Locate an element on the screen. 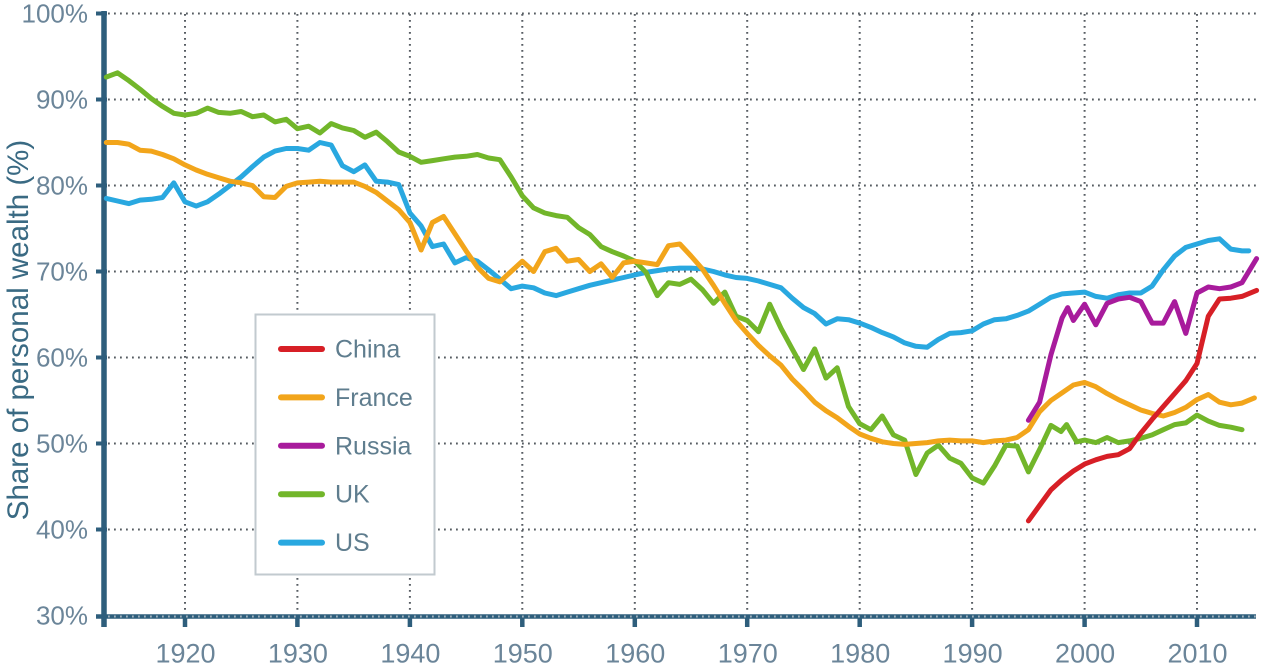 Image resolution: width=1262 pixels, height=668 pixels. svg-text: 90% is located at coordinates (62, 100).